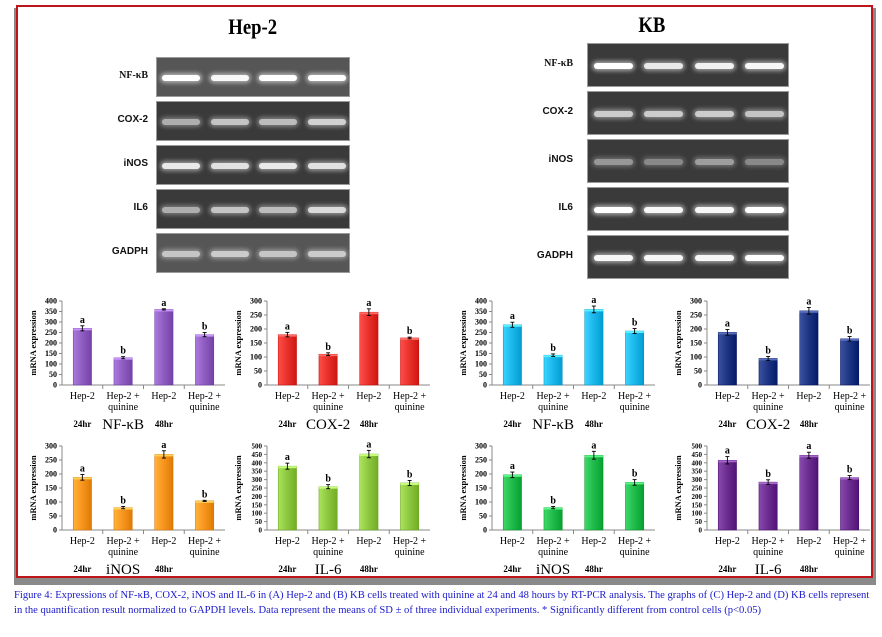 This screenshot has height=637, width=882. What do you see at coordinates (481, 488) in the screenshot?
I see `y-tick-label: 150` at bounding box center [481, 488].